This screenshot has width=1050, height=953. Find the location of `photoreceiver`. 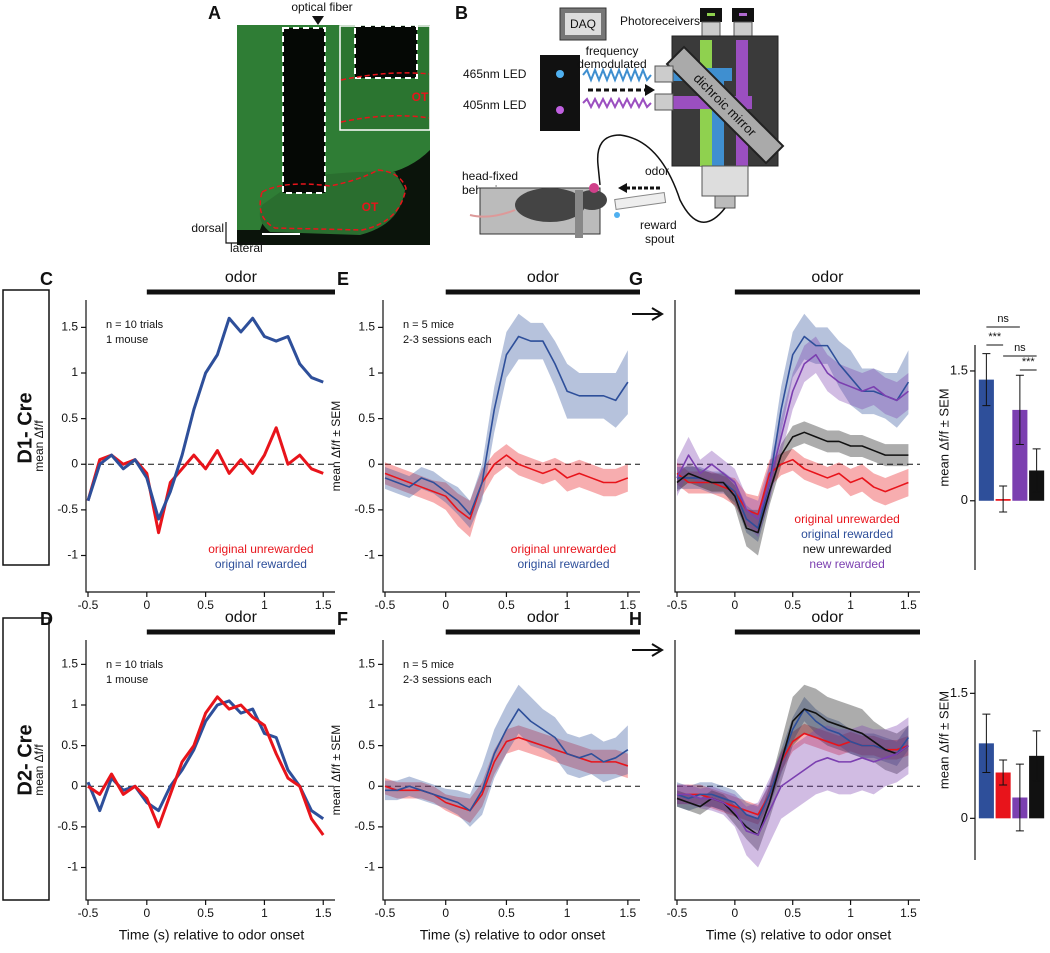

photoreceiver is located at coordinates (743, 14).